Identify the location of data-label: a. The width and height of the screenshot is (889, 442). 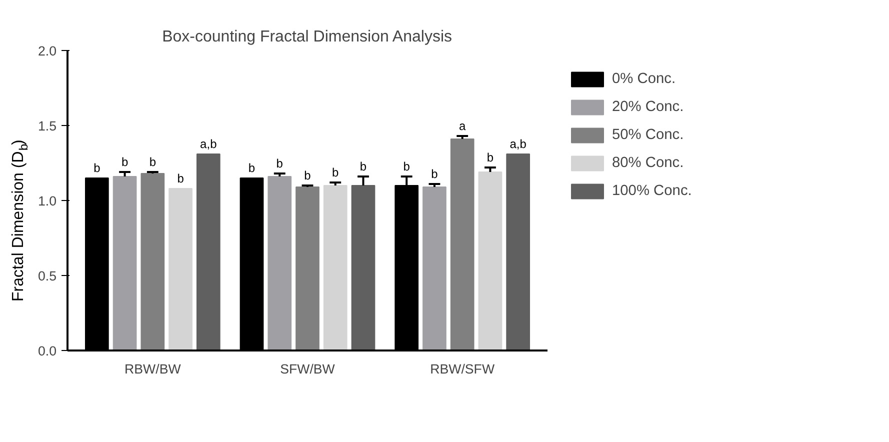
(462, 126).